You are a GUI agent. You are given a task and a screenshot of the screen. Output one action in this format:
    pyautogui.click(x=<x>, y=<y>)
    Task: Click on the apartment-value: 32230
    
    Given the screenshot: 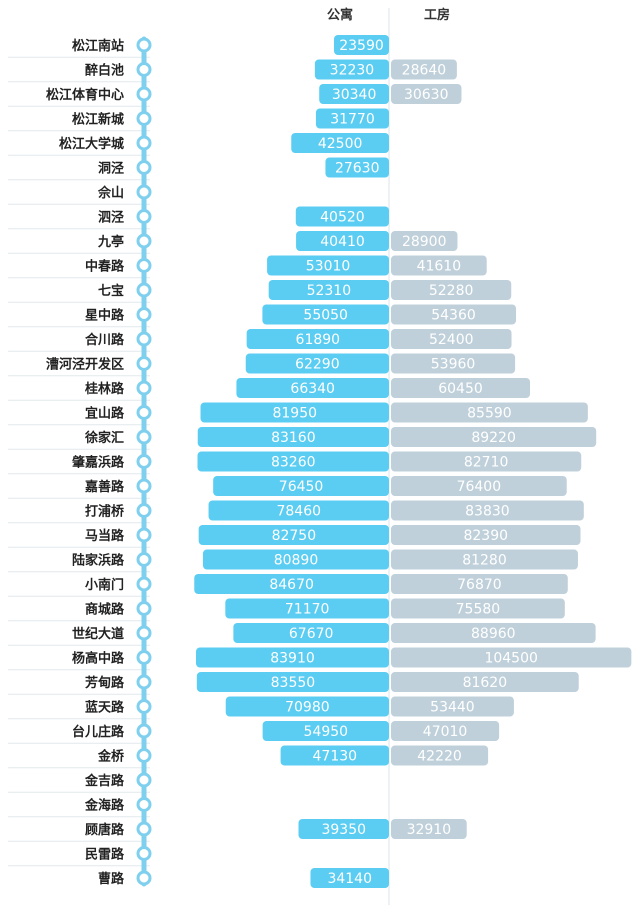 What is the action you would take?
    pyautogui.click(x=352, y=71)
    